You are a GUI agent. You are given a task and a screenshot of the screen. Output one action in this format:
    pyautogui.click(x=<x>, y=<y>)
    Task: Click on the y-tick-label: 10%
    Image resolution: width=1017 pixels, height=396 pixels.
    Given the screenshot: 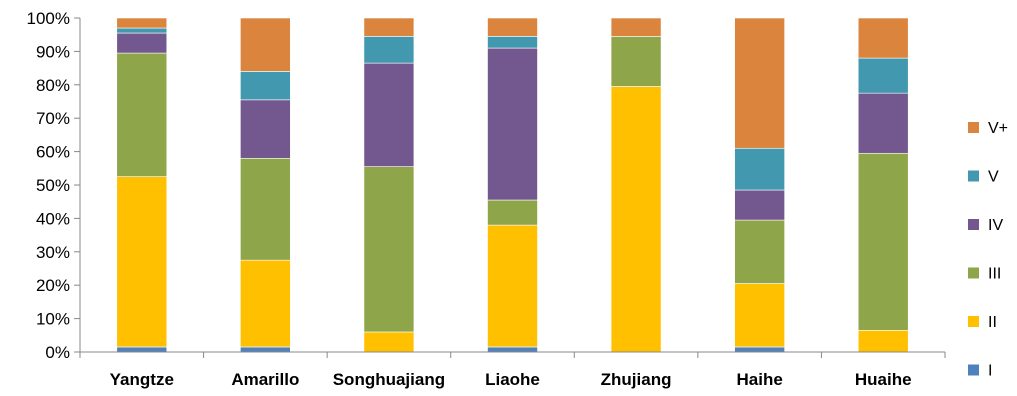 What is the action you would take?
    pyautogui.click(x=53, y=319)
    